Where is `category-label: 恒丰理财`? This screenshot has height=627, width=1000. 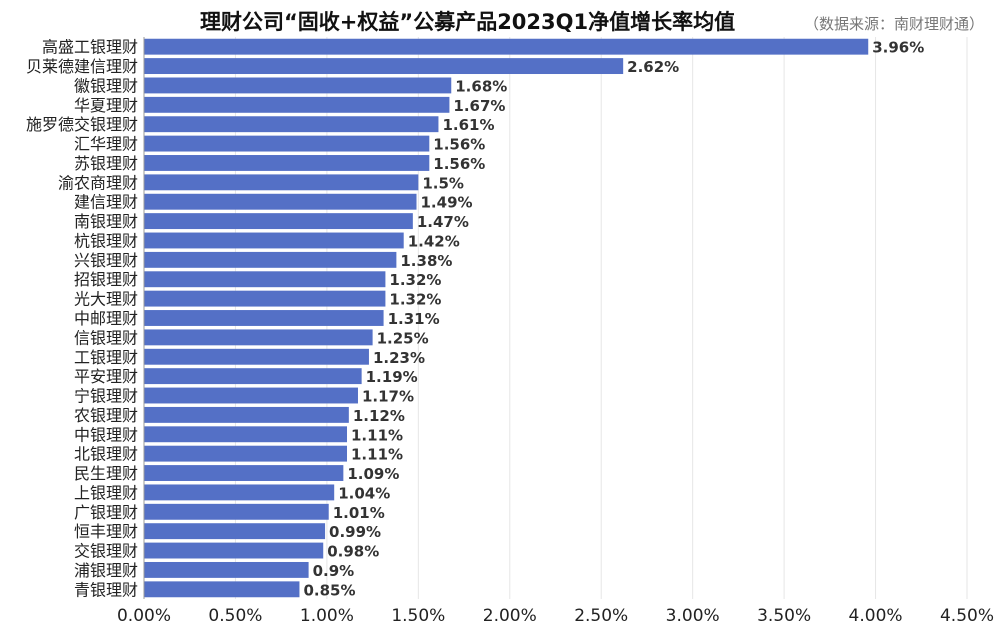 category-label: 恒丰理财 is located at coordinates (106, 531).